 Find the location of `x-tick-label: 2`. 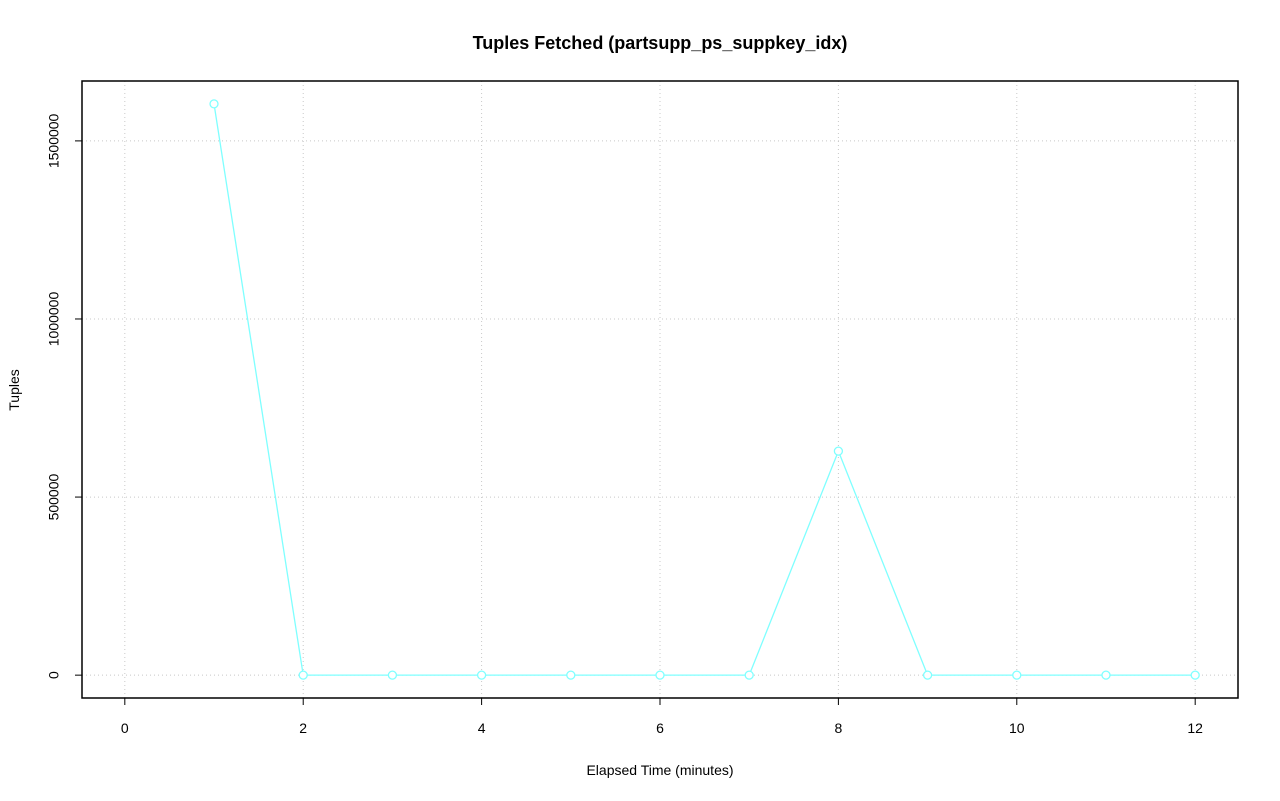

x-tick-label: 2 is located at coordinates (303, 728).